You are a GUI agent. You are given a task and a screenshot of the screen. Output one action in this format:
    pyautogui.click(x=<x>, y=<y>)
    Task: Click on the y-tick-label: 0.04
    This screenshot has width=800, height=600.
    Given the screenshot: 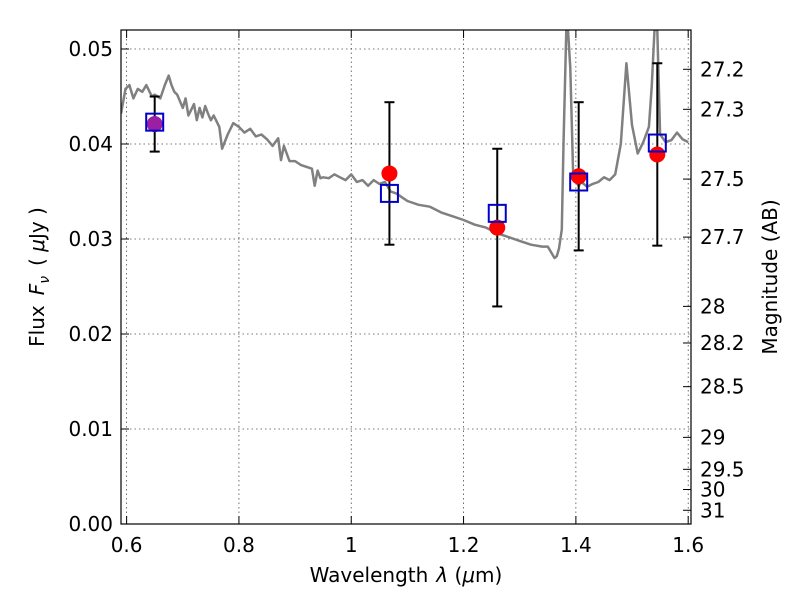 What is the action you would take?
    pyautogui.click(x=90, y=144)
    